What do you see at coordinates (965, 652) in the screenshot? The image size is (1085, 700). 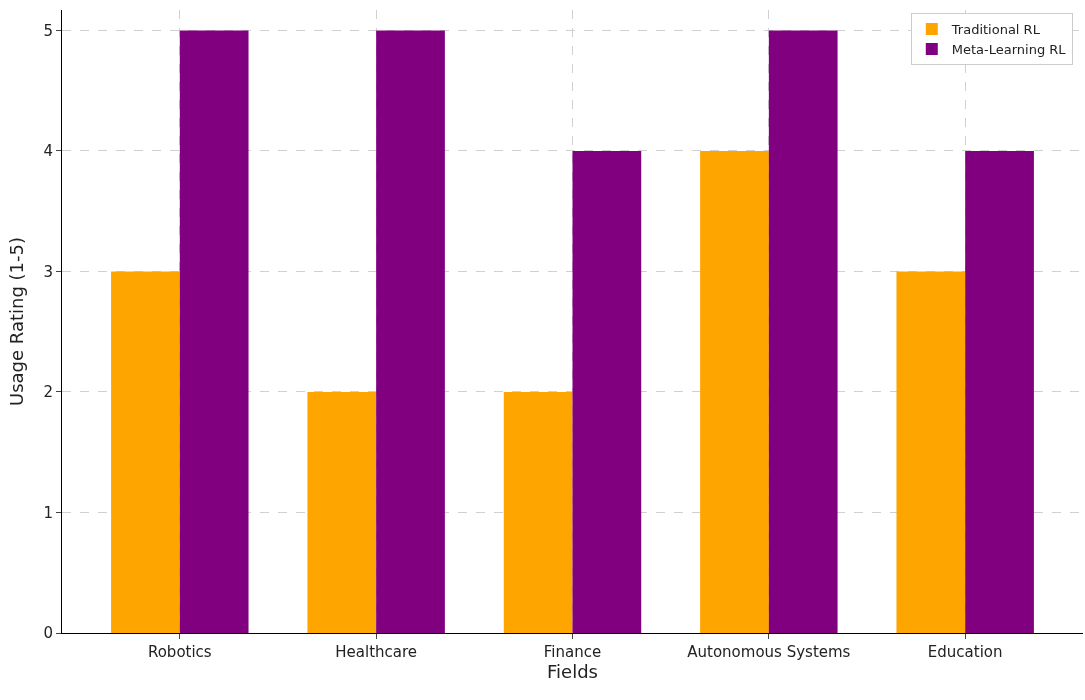 I see `x-tick-label: Education` at bounding box center [965, 652].